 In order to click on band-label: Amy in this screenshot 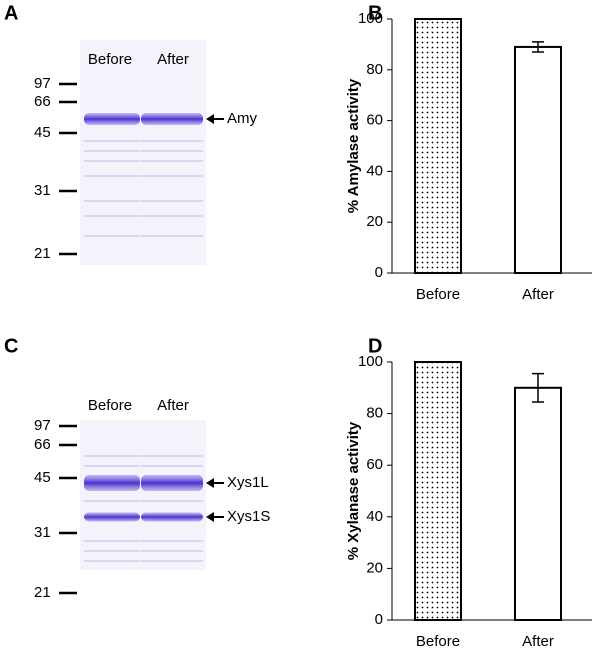, I will do `click(242, 118)`.